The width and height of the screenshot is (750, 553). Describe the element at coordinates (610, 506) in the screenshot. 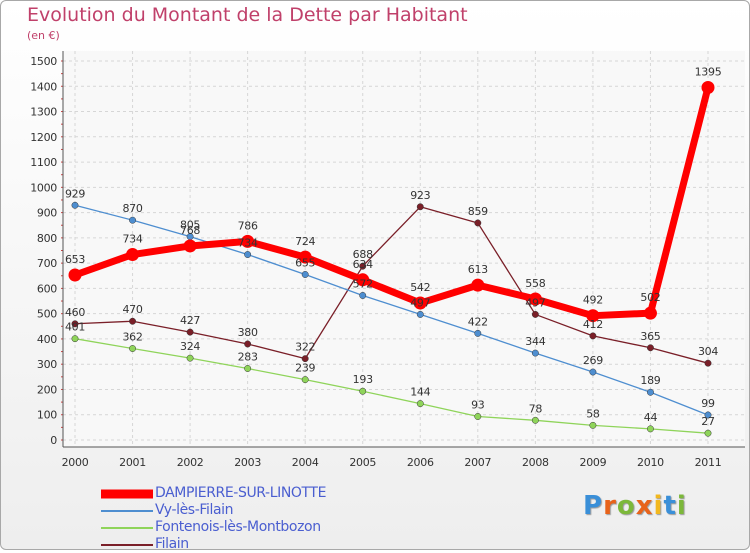

I see `logo-letter: r` at that location.